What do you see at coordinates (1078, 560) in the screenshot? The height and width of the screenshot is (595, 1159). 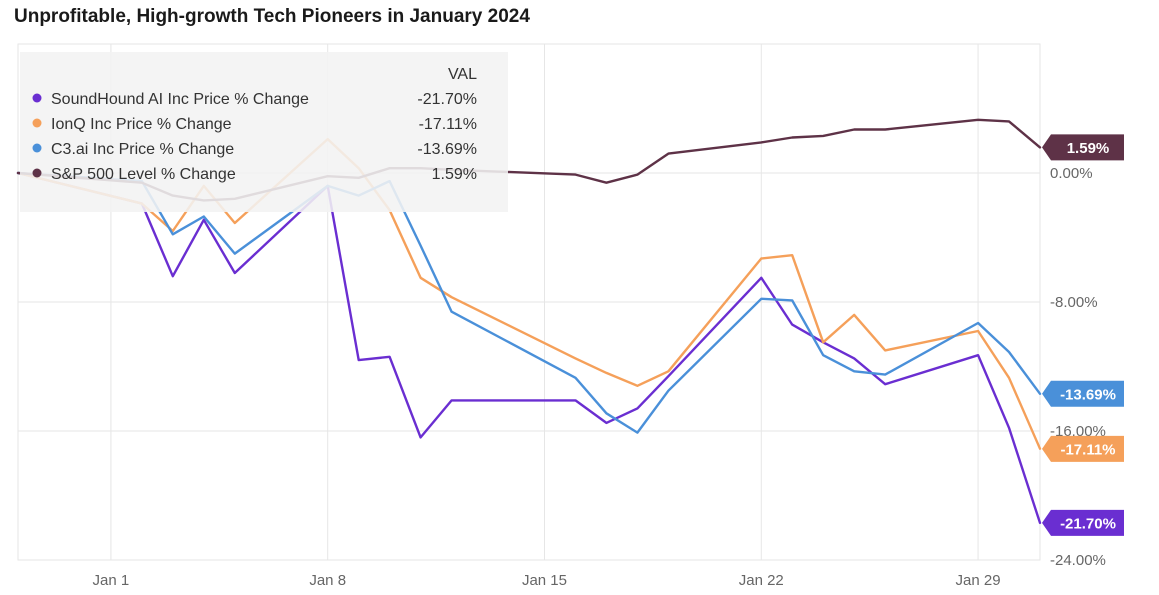 I see `y-tick-label: -24.00%` at bounding box center [1078, 560].